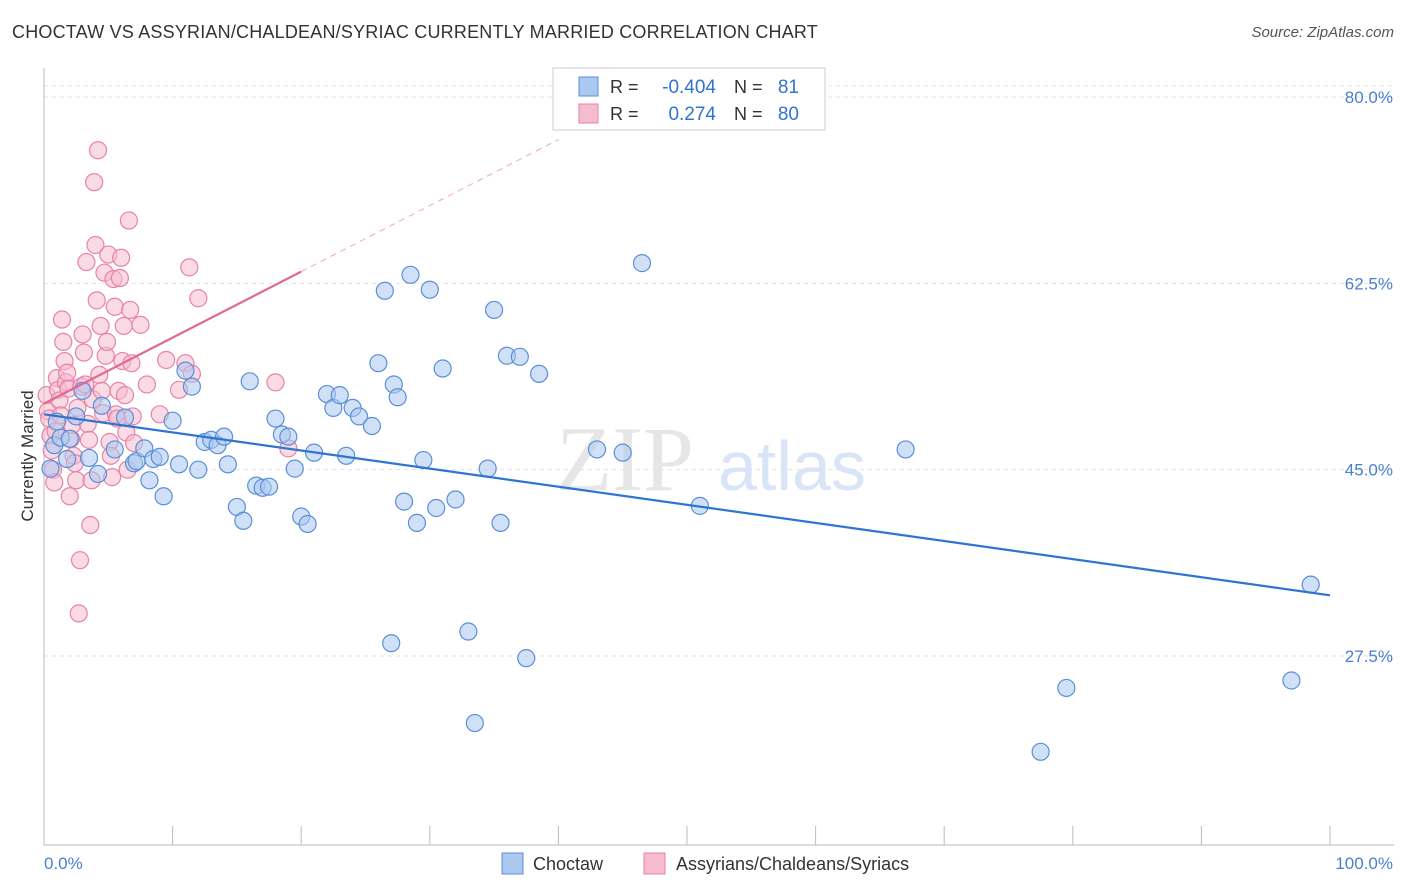 This screenshot has height=892, width=1406. What do you see at coordinates (689, 99) in the screenshot?
I see `legend-top: R = -0.404 N = 81 R = 0.274 N = 80` at bounding box center [689, 99].